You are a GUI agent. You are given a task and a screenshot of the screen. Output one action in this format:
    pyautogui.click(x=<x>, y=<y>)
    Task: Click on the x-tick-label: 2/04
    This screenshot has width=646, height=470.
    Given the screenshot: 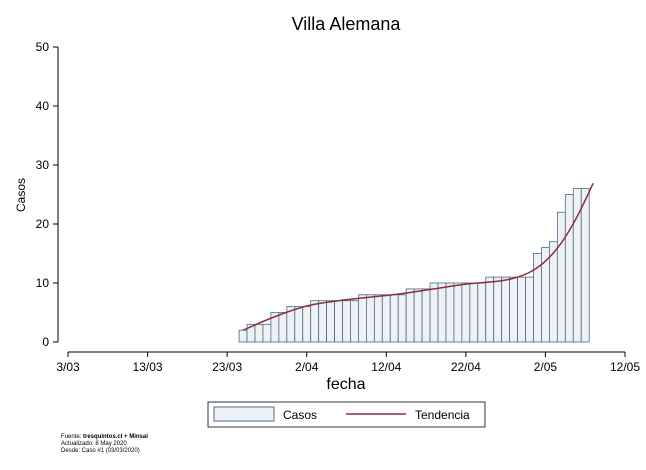 What is the action you would take?
    pyautogui.click(x=307, y=367)
    